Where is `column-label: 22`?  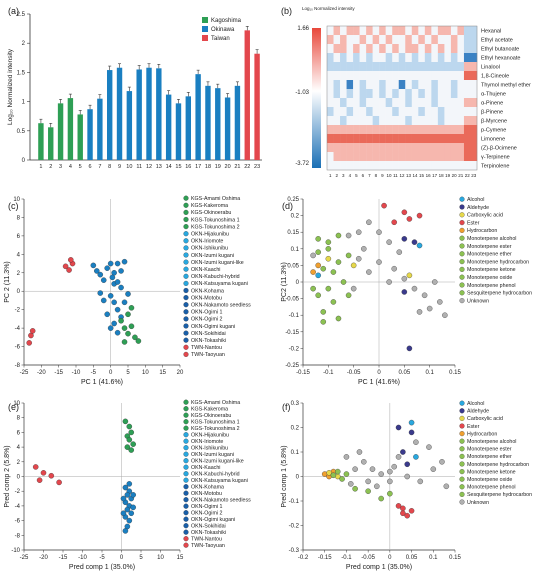
column-label: 22 is located at coordinates (468, 175).